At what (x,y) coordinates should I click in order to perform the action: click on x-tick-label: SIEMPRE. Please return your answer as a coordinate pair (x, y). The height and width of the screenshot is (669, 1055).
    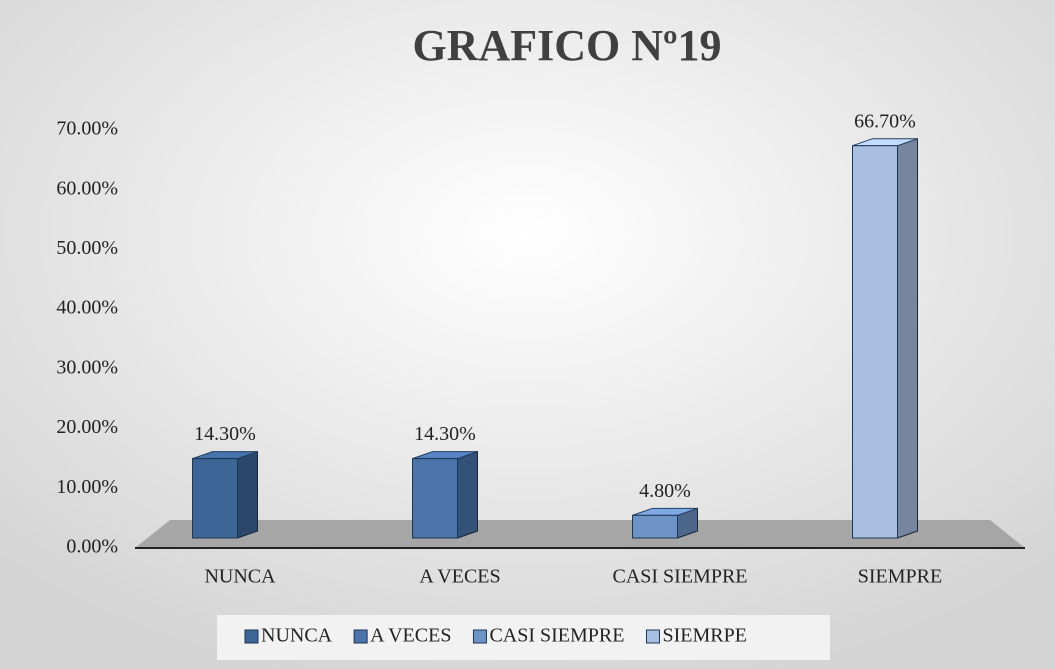
    Looking at the image, I should click on (900, 577).